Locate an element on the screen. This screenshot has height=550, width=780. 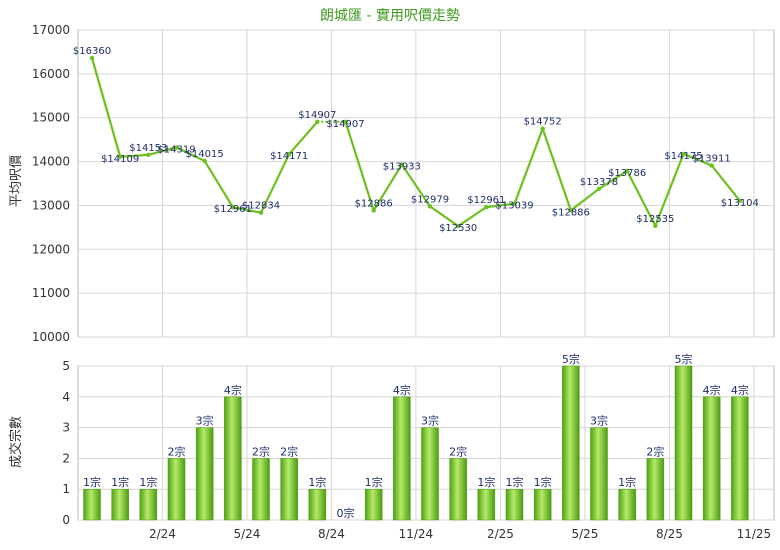
volume-data-label: 5宗 is located at coordinates (571, 359).